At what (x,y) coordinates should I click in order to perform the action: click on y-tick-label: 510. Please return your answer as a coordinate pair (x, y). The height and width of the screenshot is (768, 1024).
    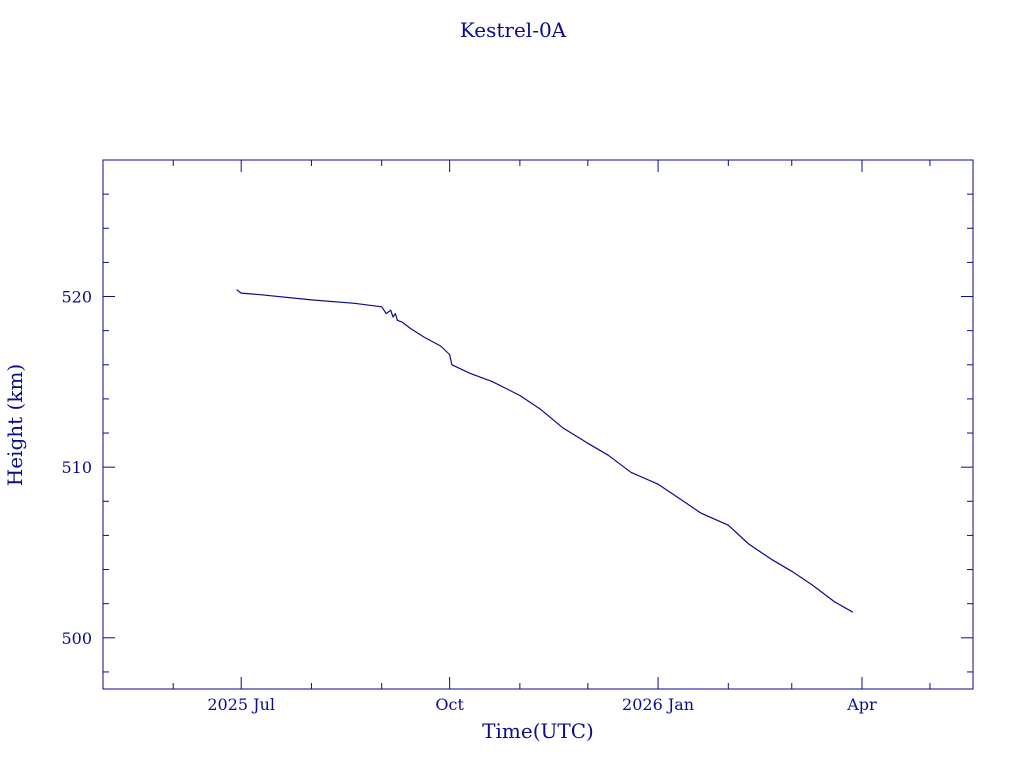
    Looking at the image, I should click on (76, 467).